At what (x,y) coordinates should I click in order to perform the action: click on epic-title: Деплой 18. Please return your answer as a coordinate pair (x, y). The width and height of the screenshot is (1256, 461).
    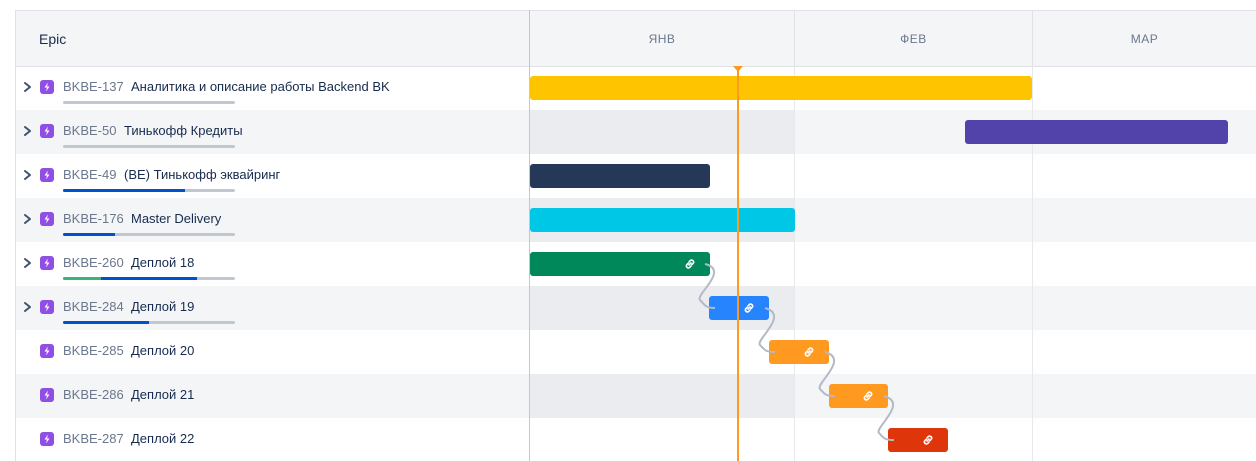
    Looking at the image, I should click on (163, 262).